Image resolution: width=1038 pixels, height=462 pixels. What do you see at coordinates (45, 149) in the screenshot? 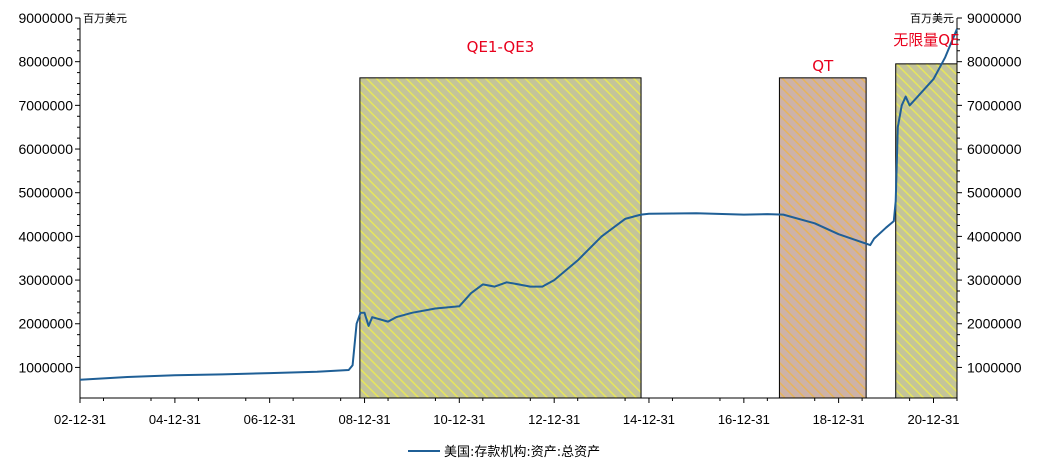
I see `y-tick-label-left: 6000000` at bounding box center [45, 149].